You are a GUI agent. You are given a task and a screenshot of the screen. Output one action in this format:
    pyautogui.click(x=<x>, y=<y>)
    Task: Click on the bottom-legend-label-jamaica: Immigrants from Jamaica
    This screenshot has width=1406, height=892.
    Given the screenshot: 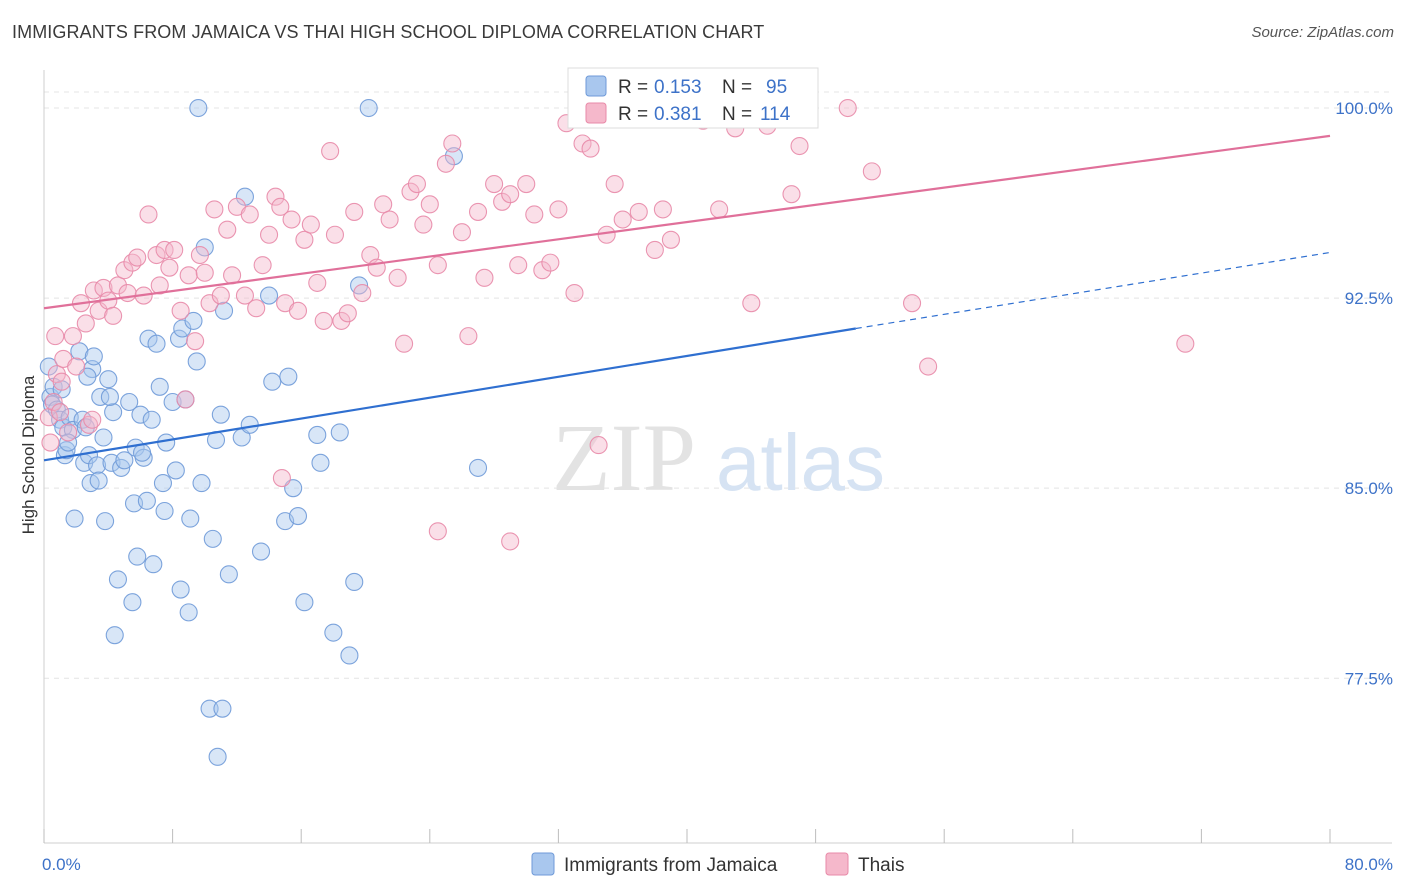 What is the action you would take?
    pyautogui.click(x=671, y=865)
    